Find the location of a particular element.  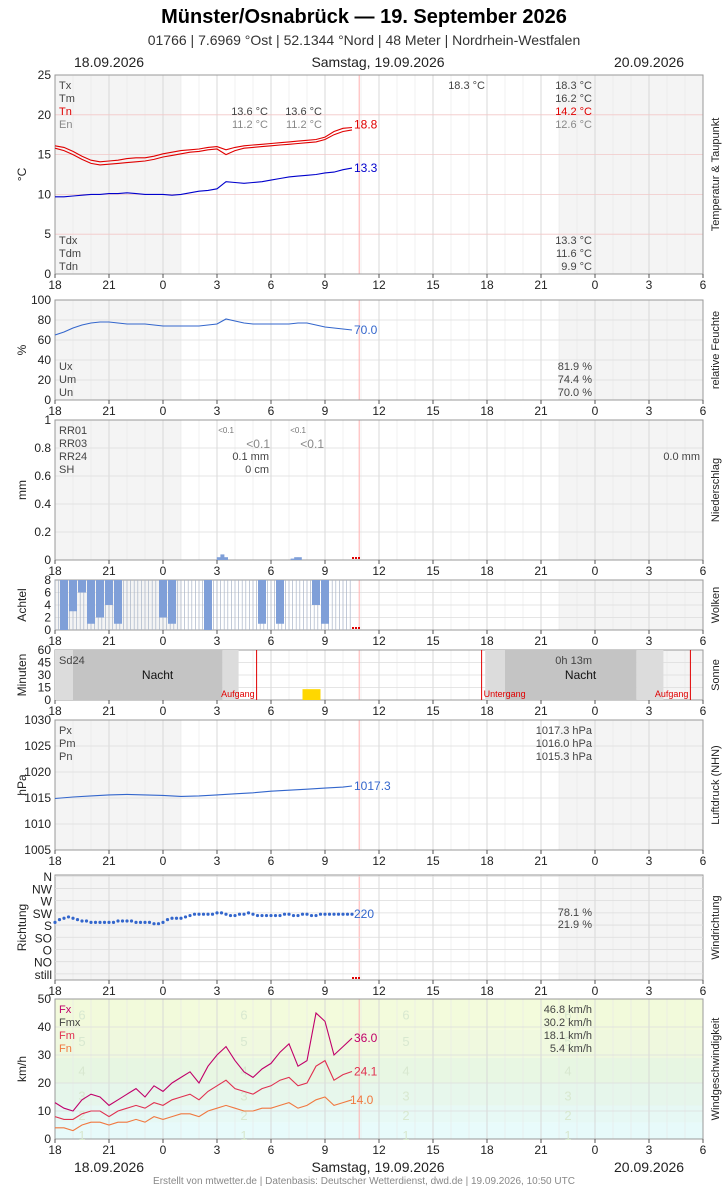

wind_direction-xtick: 9 is located at coordinates (325, 991).